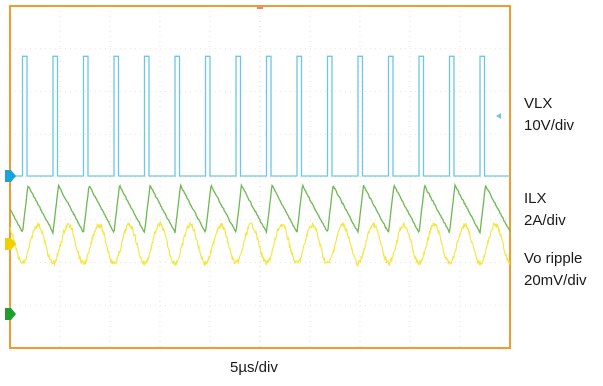 Image resolution: width=603 pixels, height=386 pixels. Describe the element at coordinates (260, 244) in the screenshot. I see `vo-ripple-trace` at that location.